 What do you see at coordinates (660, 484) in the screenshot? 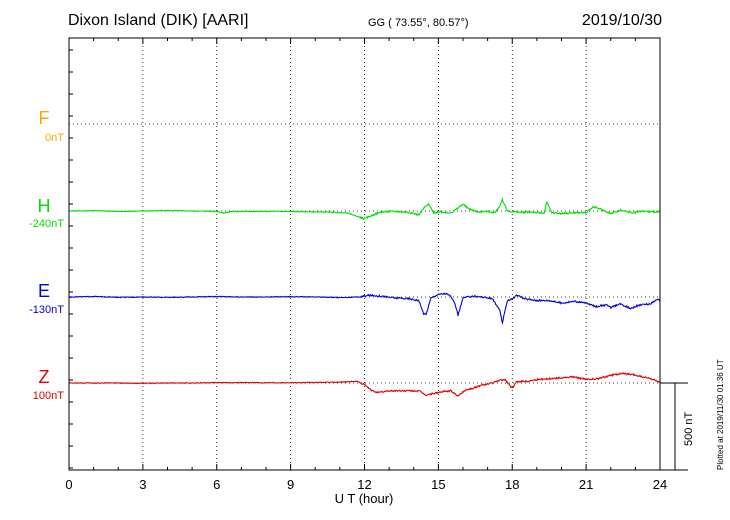
I see `x-tick-label: 24` at bounding box center [660, 484].